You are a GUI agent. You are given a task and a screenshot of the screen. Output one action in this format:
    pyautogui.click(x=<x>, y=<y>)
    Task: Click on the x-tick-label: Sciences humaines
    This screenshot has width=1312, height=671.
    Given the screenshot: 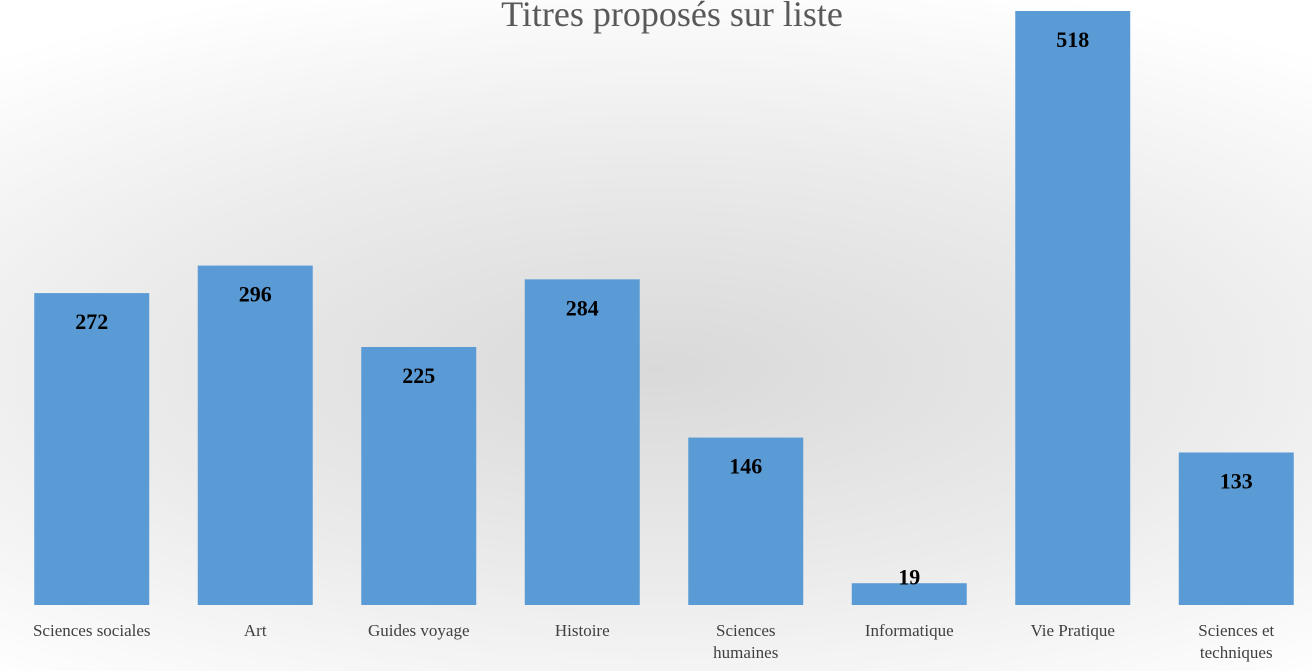 What is the action you would take?
    pyautogui.click(x=746, y=641)
    